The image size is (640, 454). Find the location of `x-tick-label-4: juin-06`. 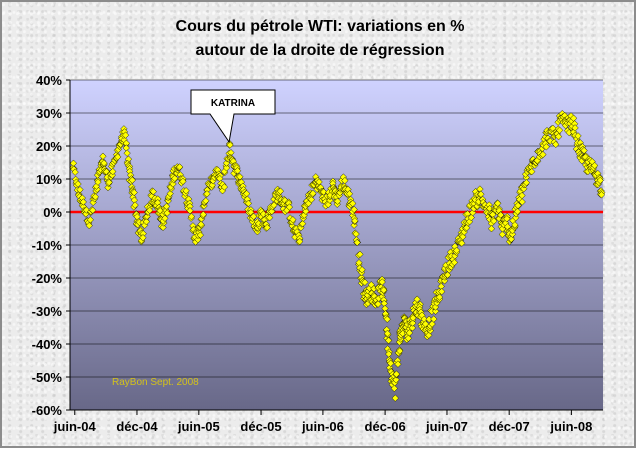

x-tick-label-4: juin-06 is located at coordinates (322, 426).